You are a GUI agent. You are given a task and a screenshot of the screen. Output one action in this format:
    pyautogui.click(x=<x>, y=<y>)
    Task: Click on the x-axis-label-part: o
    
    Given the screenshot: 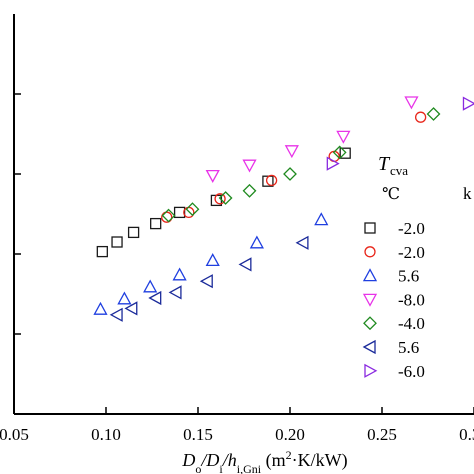 What is the action you would take?
    pyautogui.click(x=198, y=468)
    